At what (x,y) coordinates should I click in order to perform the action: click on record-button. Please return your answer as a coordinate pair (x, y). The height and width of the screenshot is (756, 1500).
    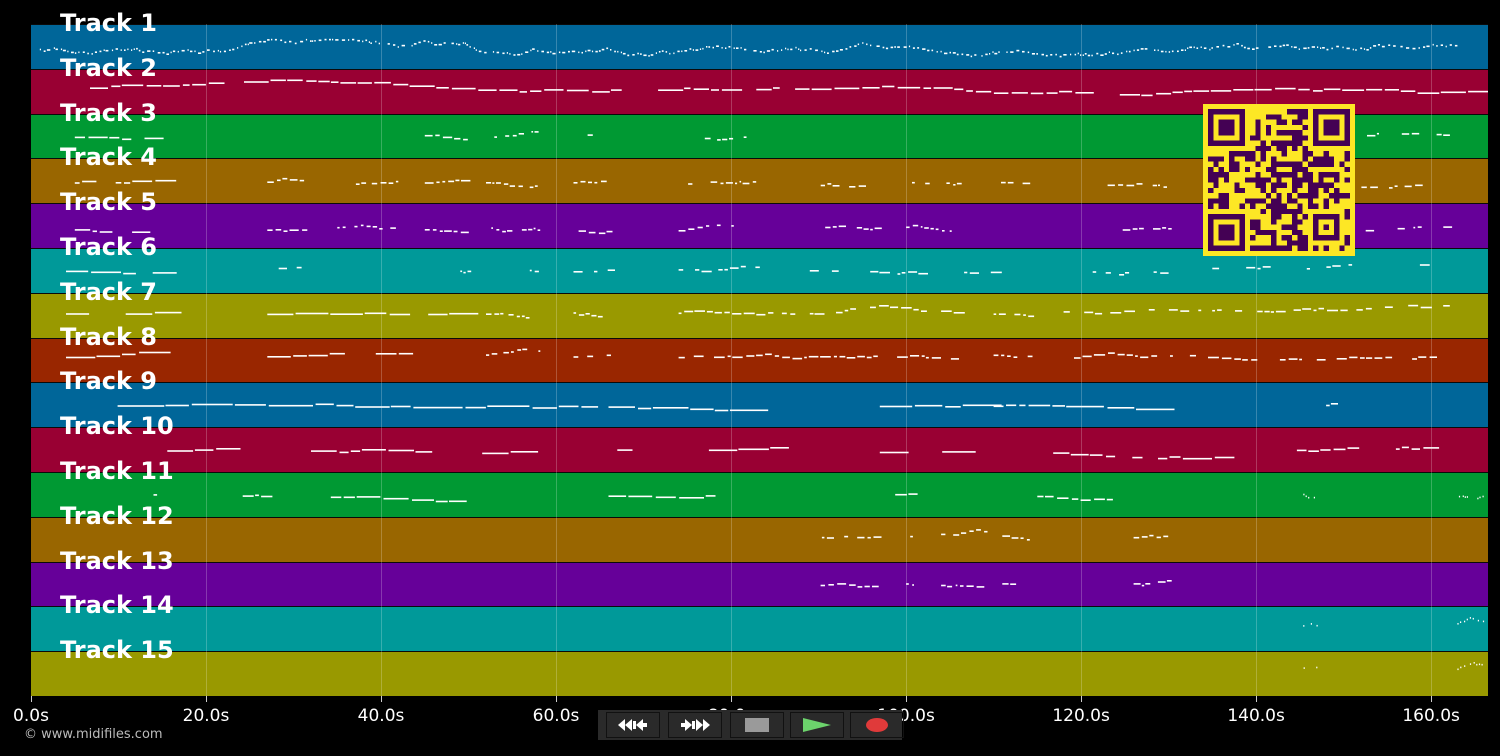
    Looking at the image, I should click on (877, 725).